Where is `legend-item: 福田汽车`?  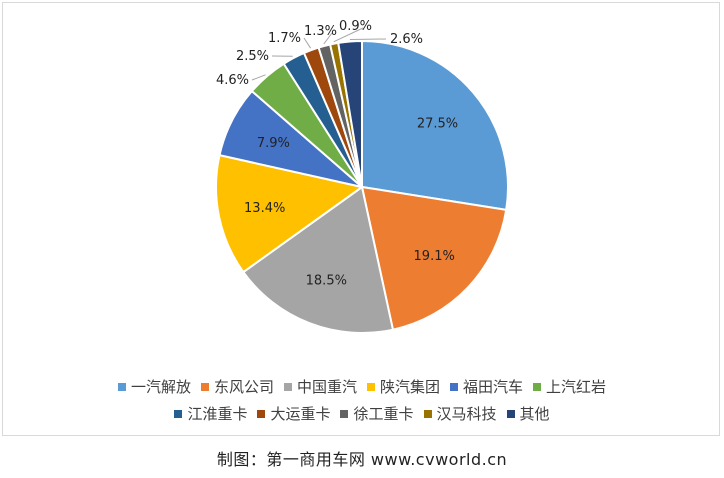 legend-item: 福田汽车 is located at coordinates (486, 386).